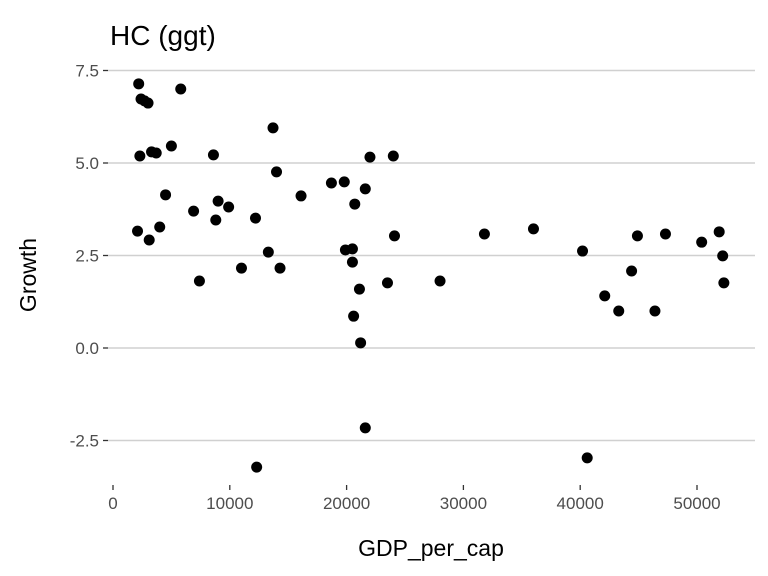 The height and width of the screenshot is (576, 768). What do you see at coordinates (431, 548) in the screenshot?
I see `x-axis-label: GDP_per_cap` at bounding box center [431, 548].